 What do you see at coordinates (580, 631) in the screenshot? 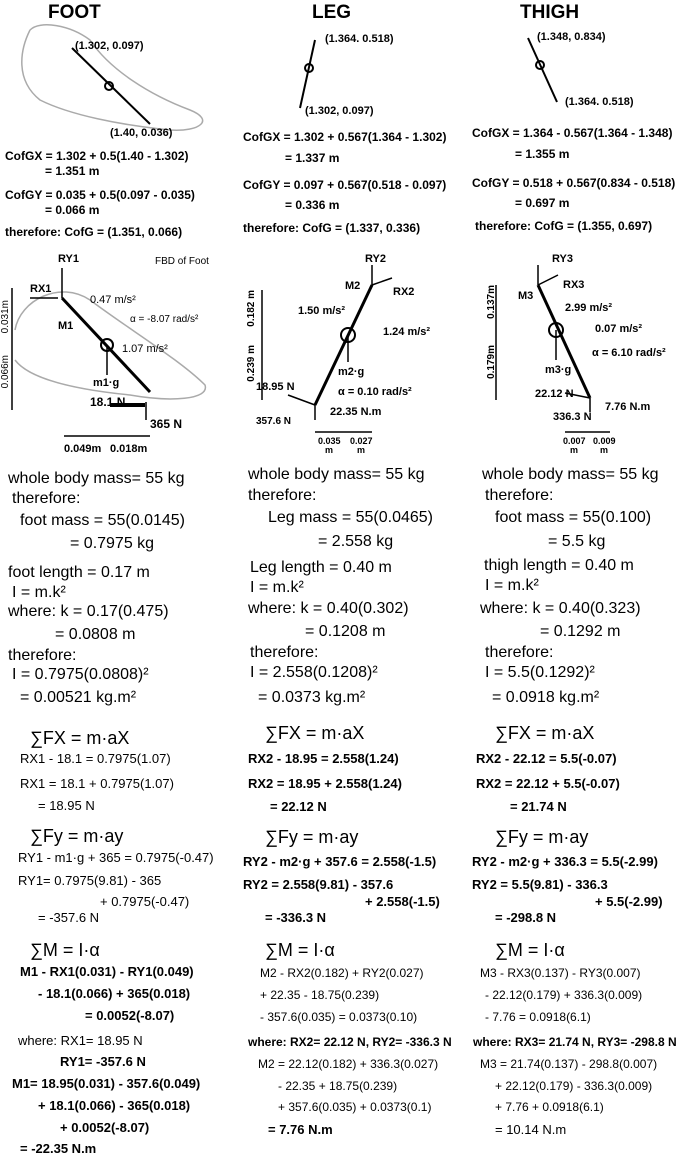
I see `text-line: = 0.1292 m` at bounding box center [580, 631].